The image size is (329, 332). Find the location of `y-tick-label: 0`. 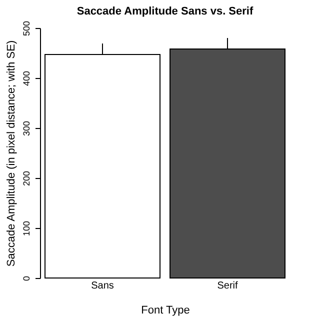

y-tick-label: 0 is located at coordinates (27, 279).